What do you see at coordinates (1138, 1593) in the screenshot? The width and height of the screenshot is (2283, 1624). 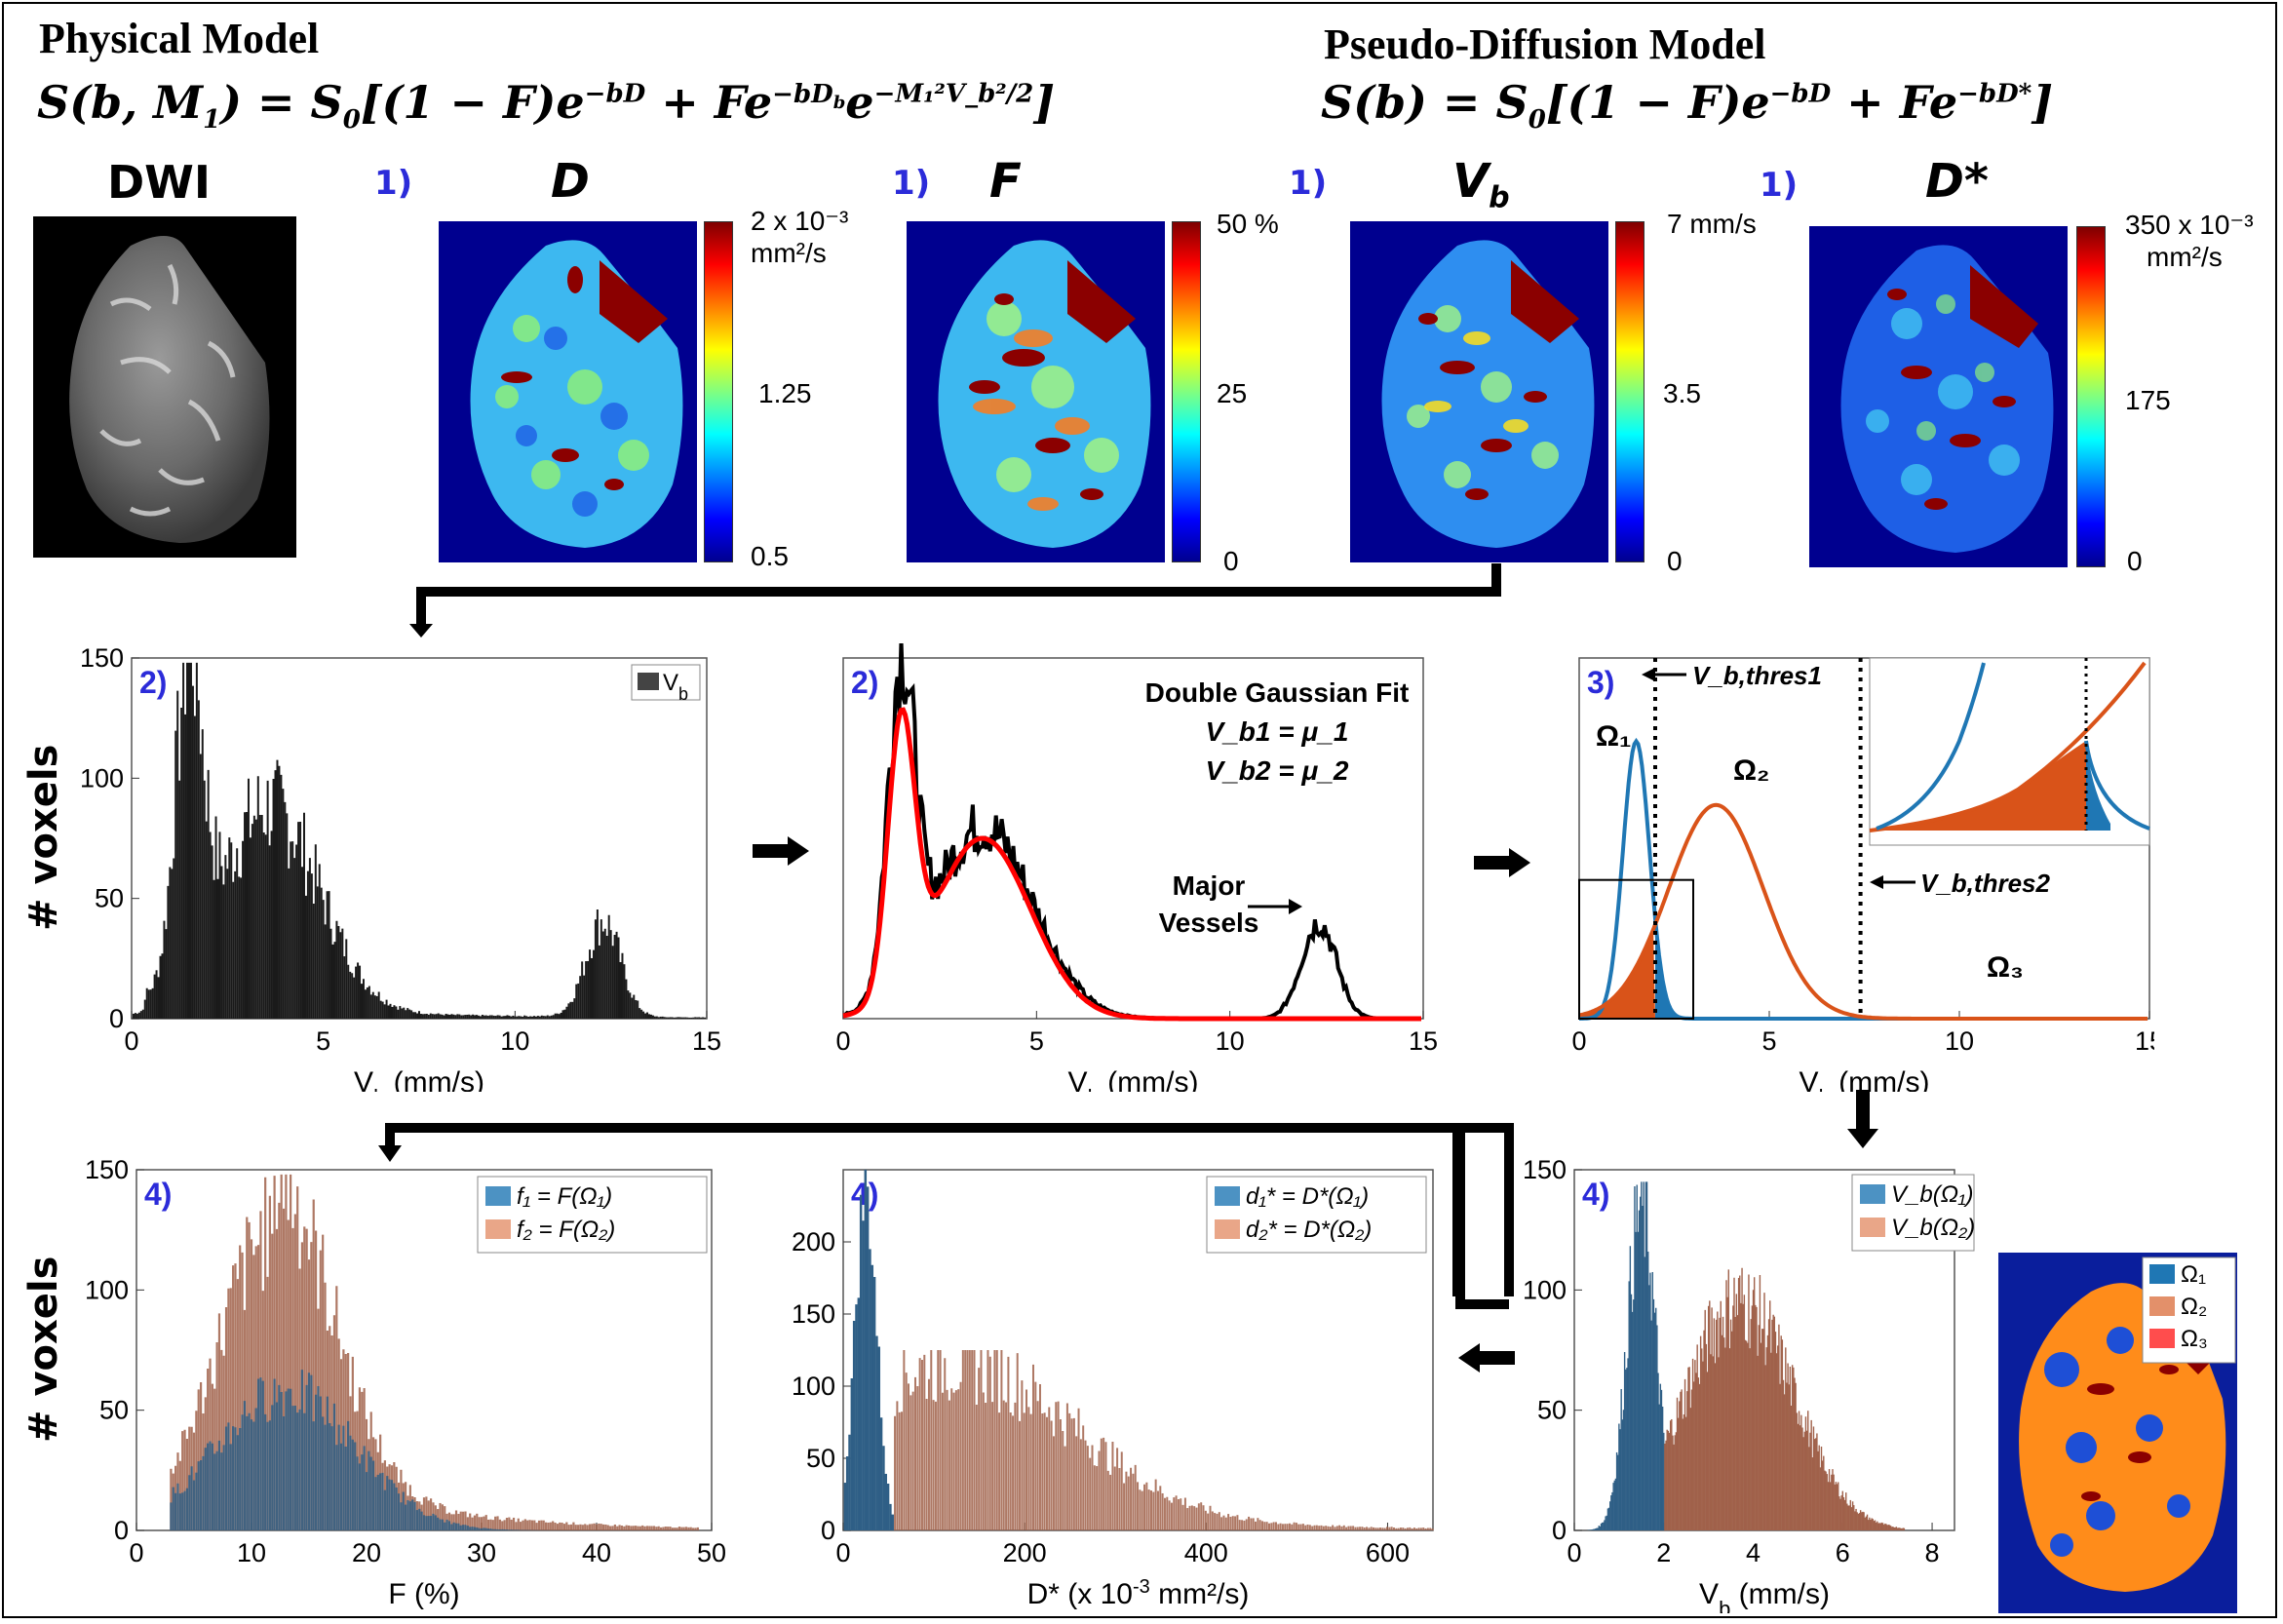 I see `x-axis-label: D* (x 10-3 mm²/s)` at bounding box center [1138, 1593].